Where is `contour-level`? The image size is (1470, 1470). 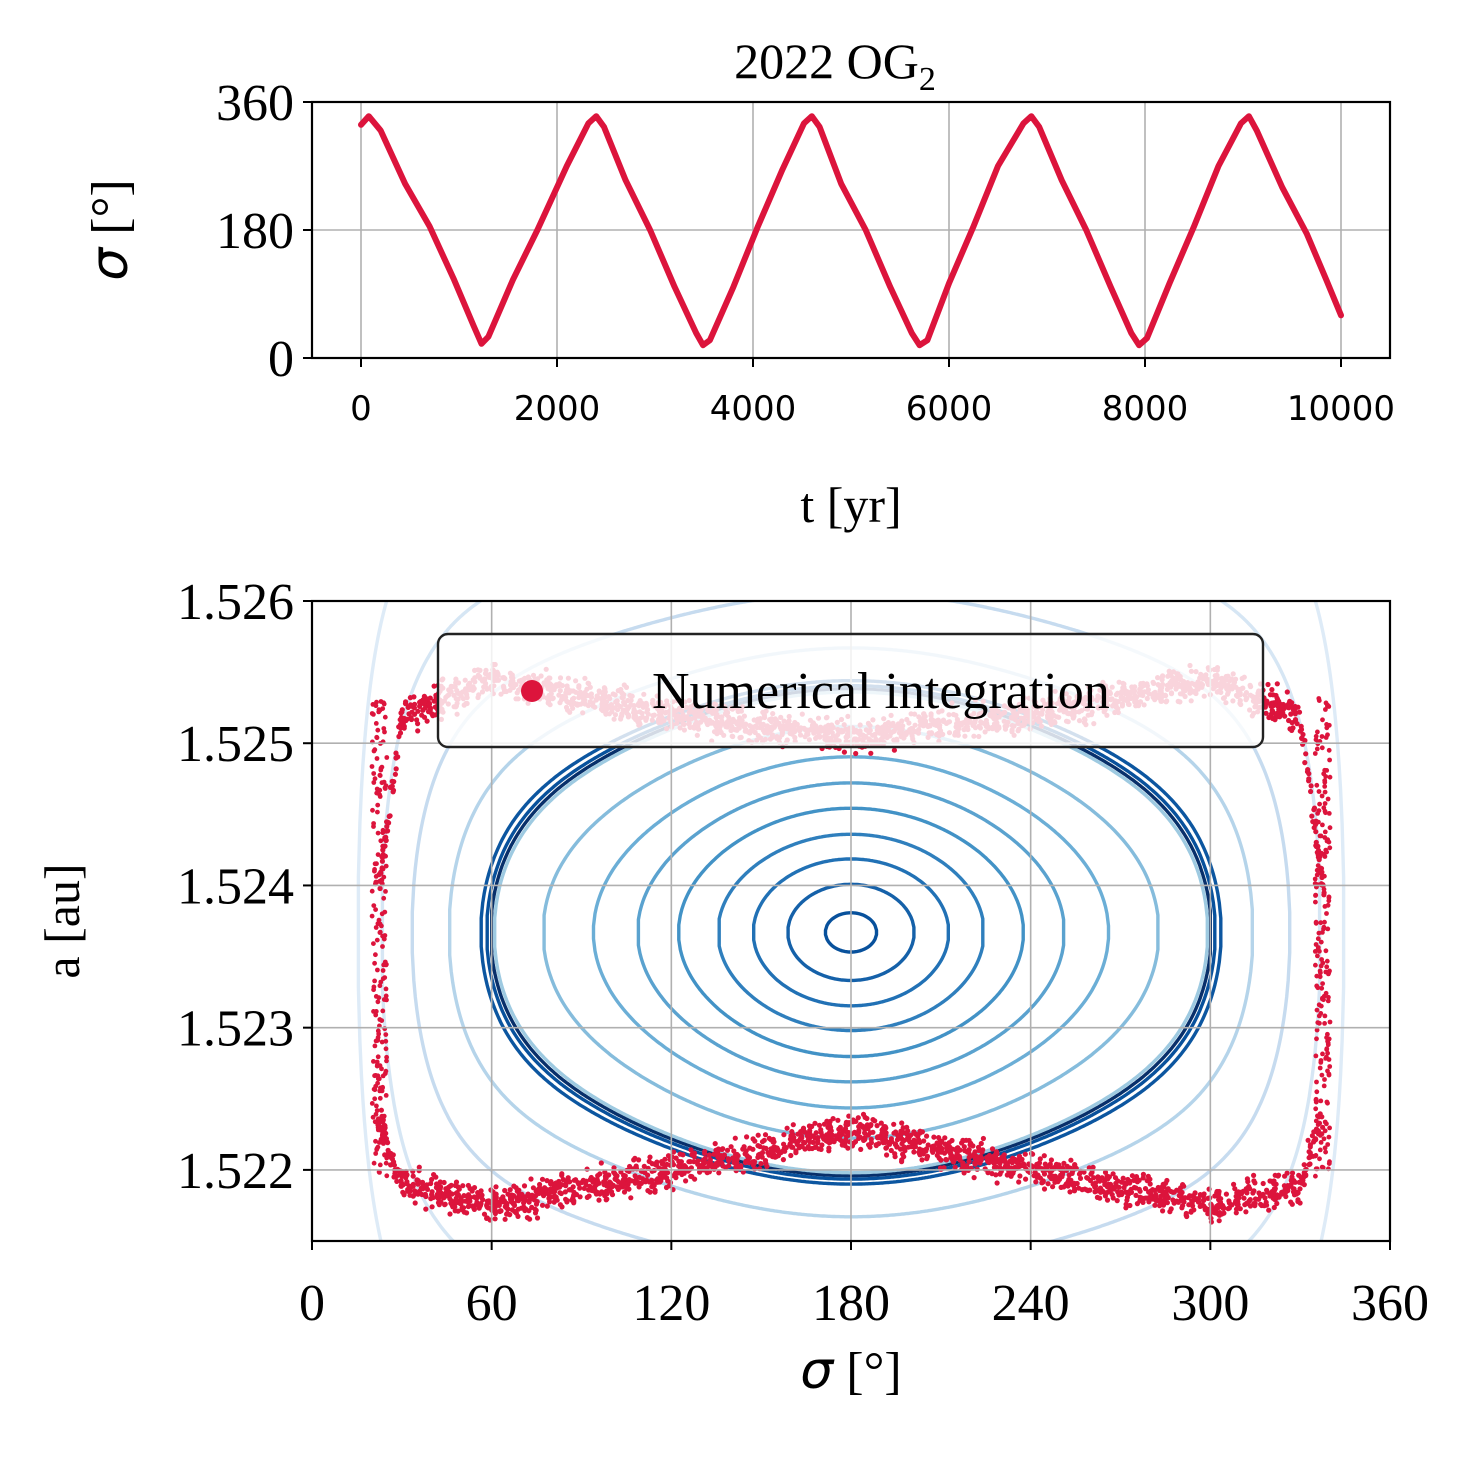
contour-level is located at coordinates (851, 932).